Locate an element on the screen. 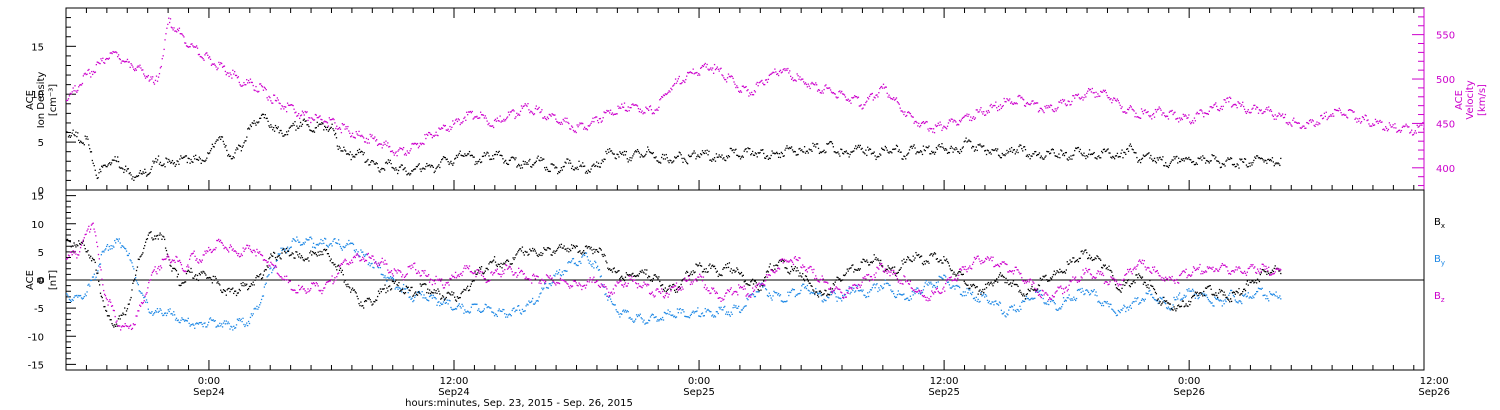 The image size is (1500, 410). velocity-tick-label: 500 is located at coordinates (1445, 80).